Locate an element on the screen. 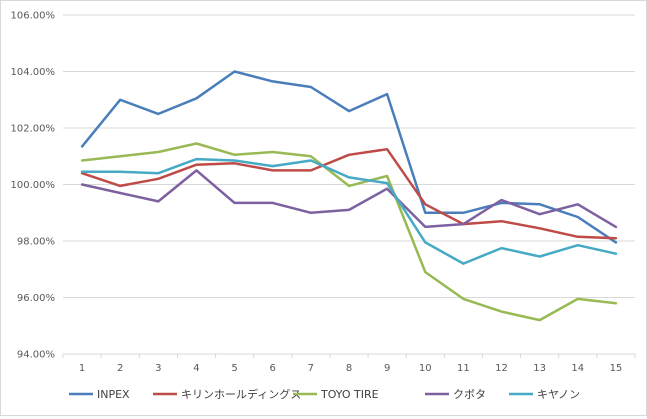 The width and height of the screenshot is (647, 419). x-tick-label: 2 is located at coordinates (120, 368).